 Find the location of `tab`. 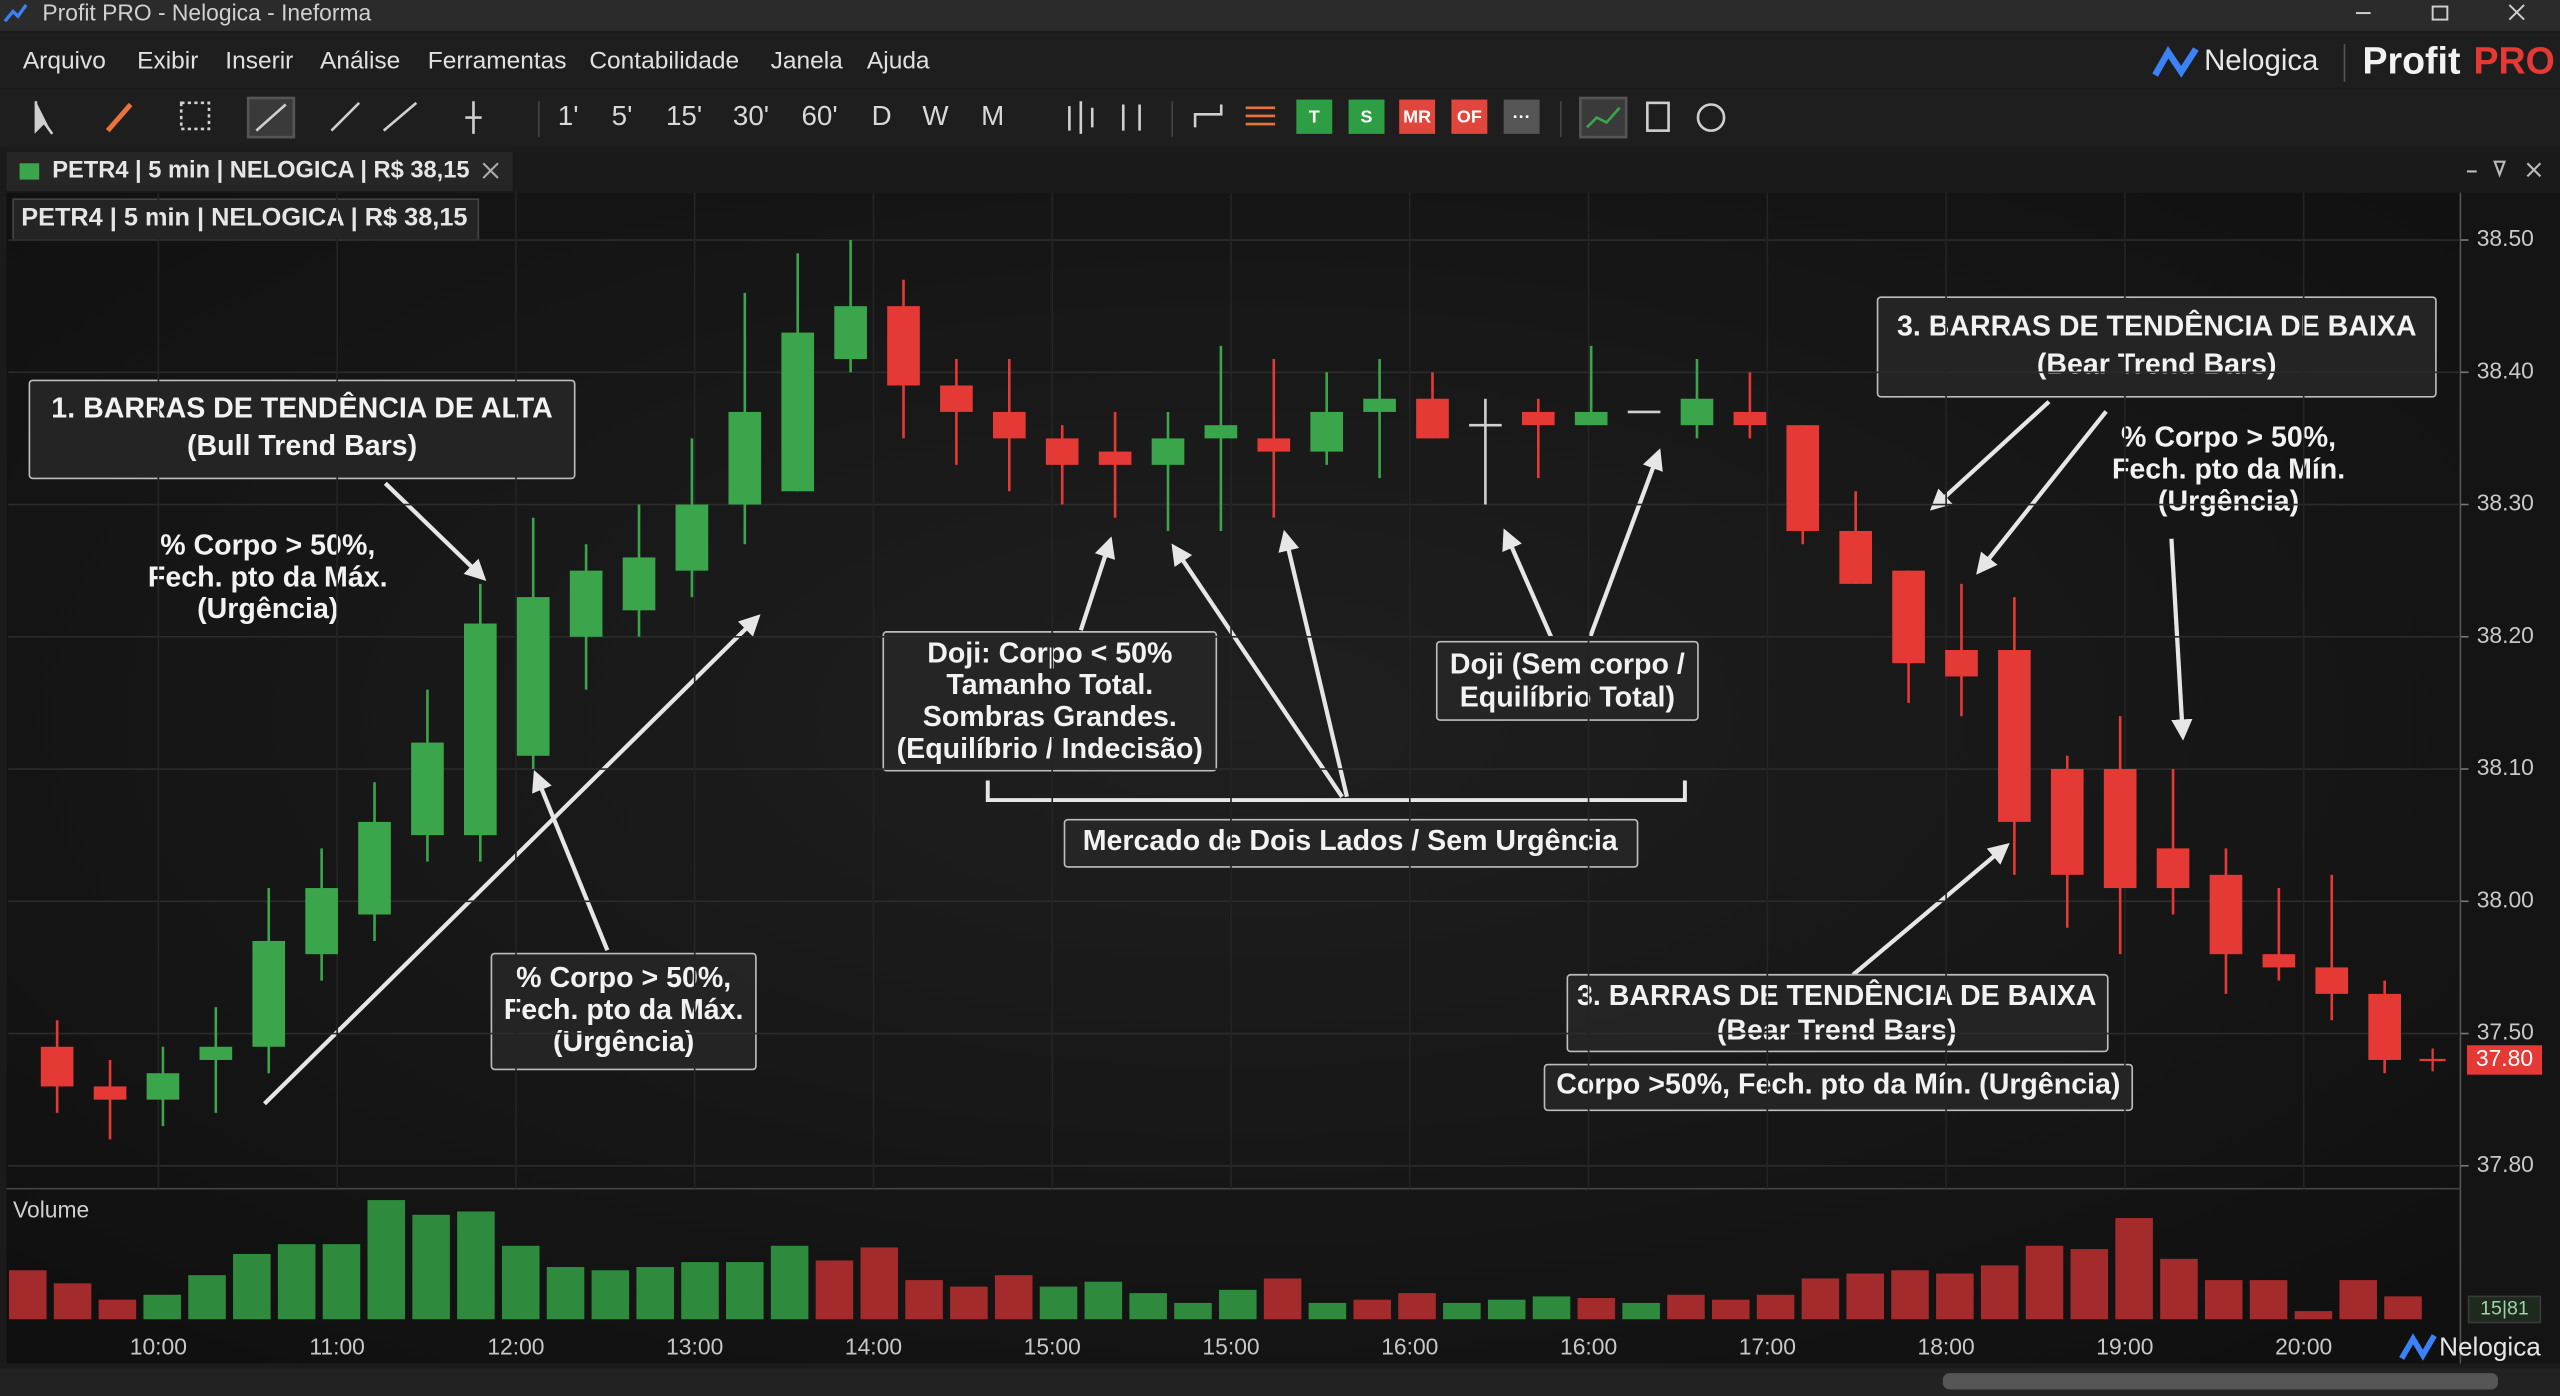

tab is located at coordinates (259, 171).